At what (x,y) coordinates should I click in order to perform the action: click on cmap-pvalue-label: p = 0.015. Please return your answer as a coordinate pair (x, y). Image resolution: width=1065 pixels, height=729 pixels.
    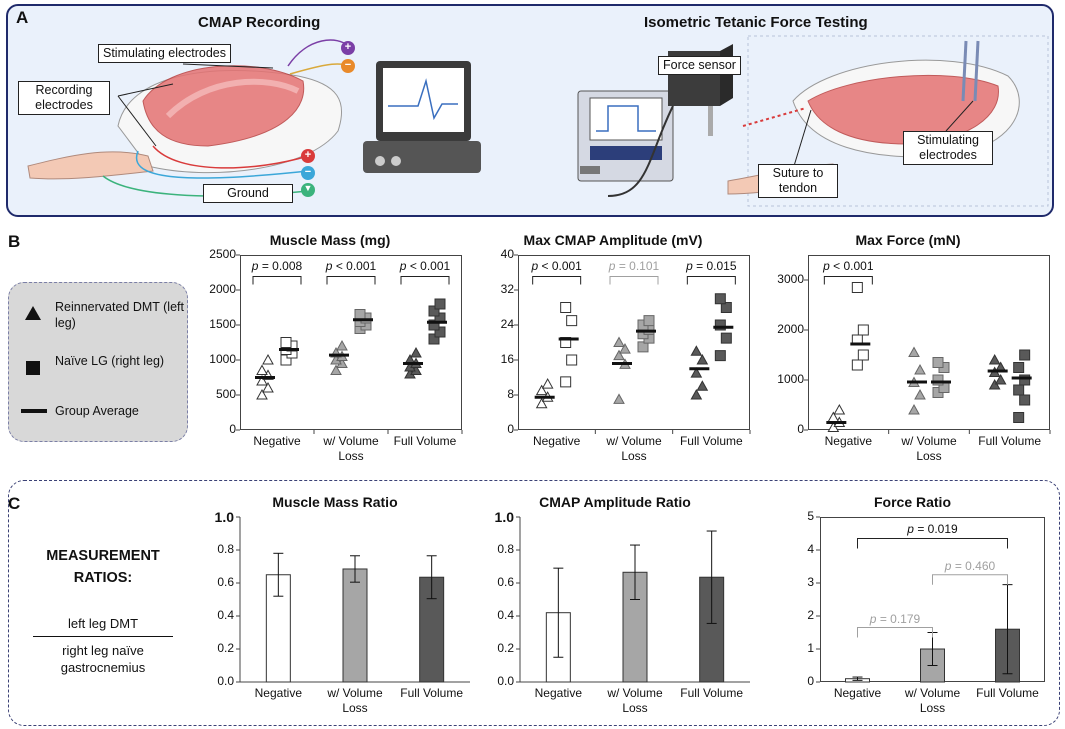
    Looking at the image, I should click on (711, 265).